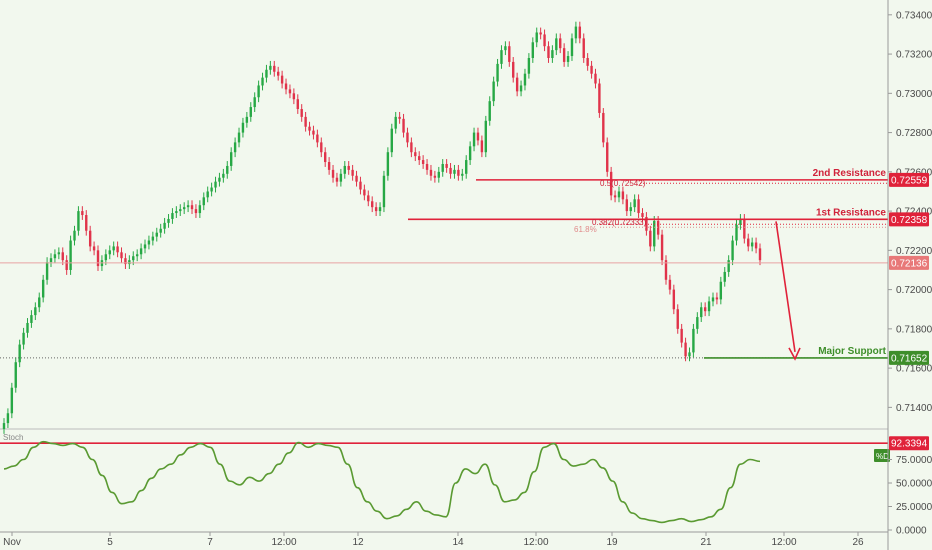  I want to click on time-tick-label: 14, so click(458, 542).